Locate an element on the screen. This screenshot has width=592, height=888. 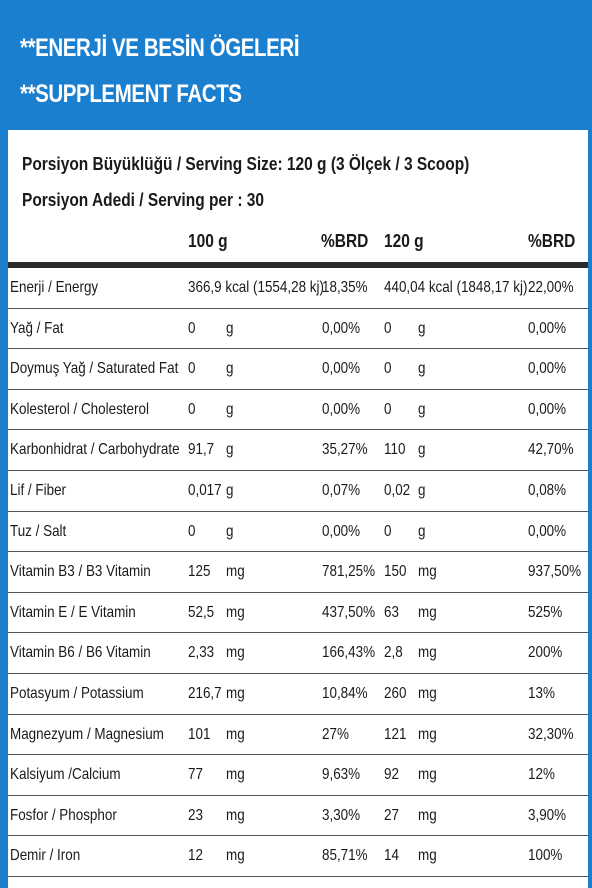
nutrient-name: Demir / Iron is located at coordinates (45, 856).